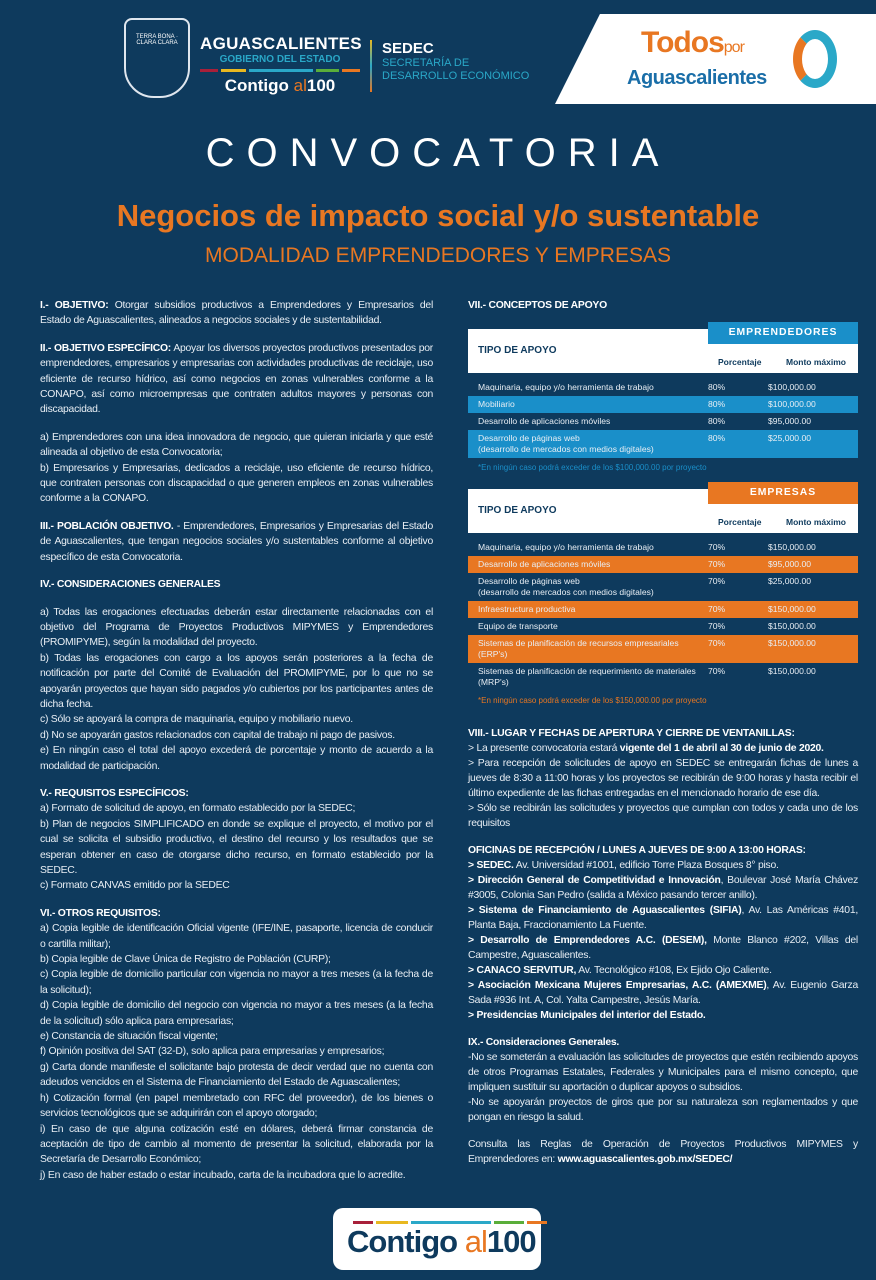  Describe the element at coordinates (106, 348) in the screenshot. I see `bold-label: II.- OBJETIVO ESPECÍFICO:` at that location.